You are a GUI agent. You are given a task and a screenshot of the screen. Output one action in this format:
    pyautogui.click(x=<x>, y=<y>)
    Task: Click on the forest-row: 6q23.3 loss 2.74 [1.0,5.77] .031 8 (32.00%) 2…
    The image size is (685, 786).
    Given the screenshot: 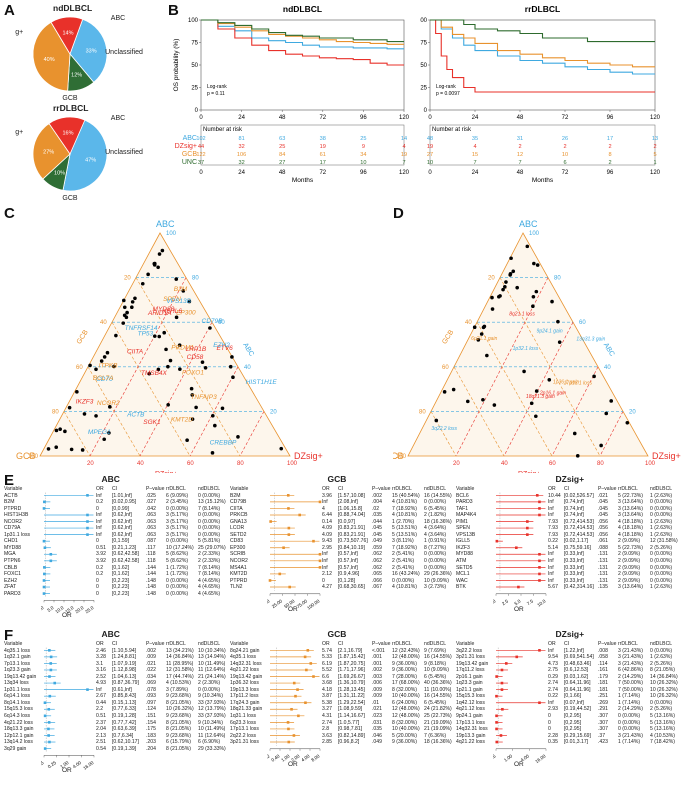 What is the action you would take?
    pyautogui.click(x=343, y=723)
    